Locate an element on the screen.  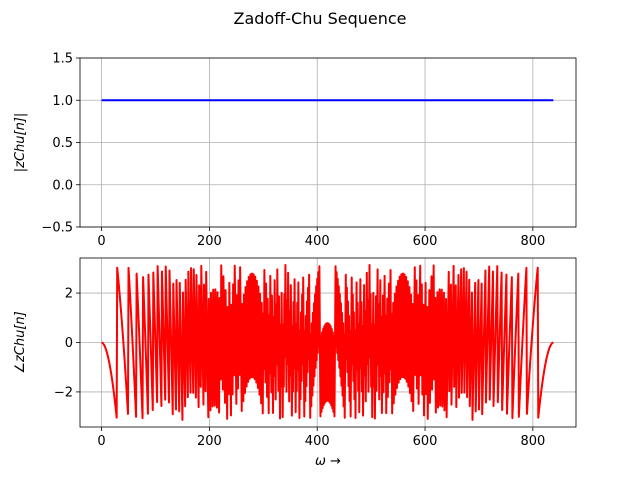
y-tick-label: 0 is located at coordinates (69, 343).